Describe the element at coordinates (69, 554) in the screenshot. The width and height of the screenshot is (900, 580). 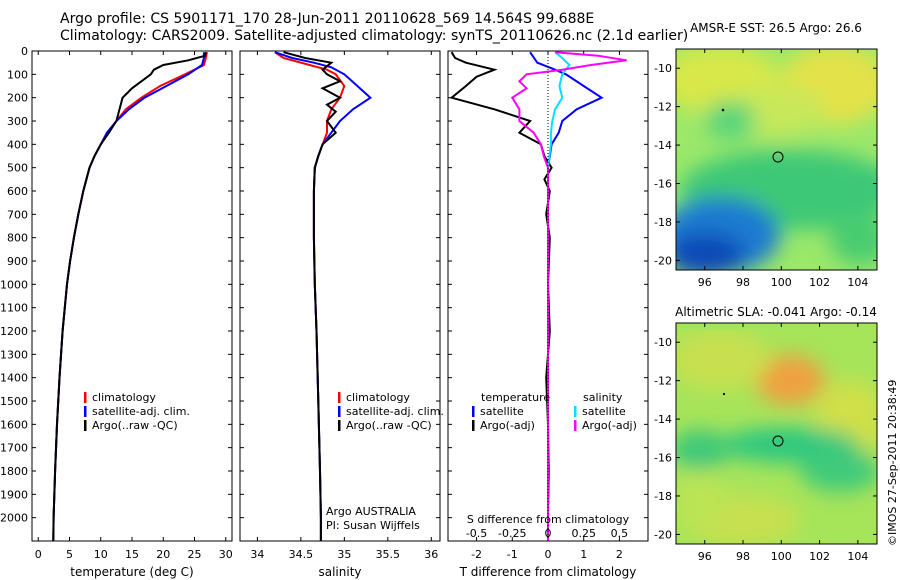
I see `x-tick-label: 5` at that location.